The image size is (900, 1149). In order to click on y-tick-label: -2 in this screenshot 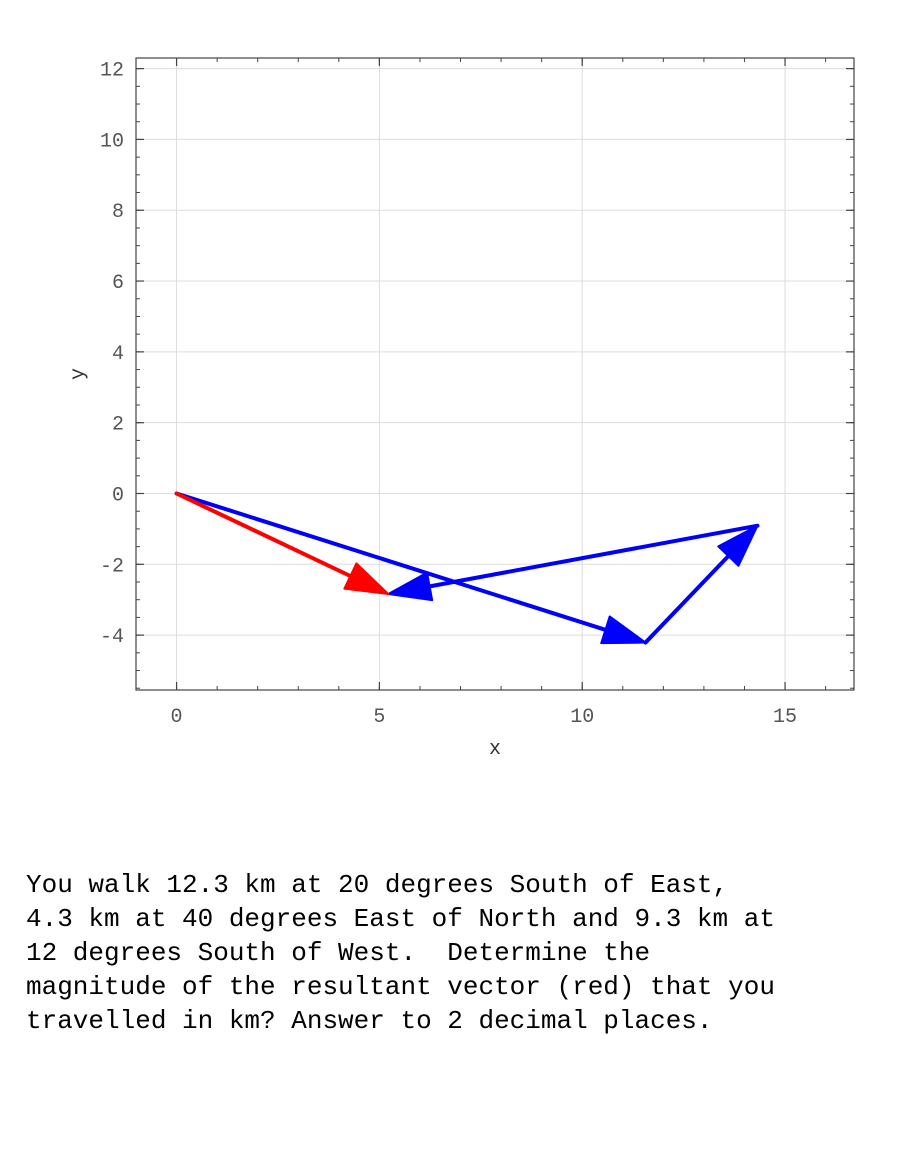, I will do `click(112, 566)`.